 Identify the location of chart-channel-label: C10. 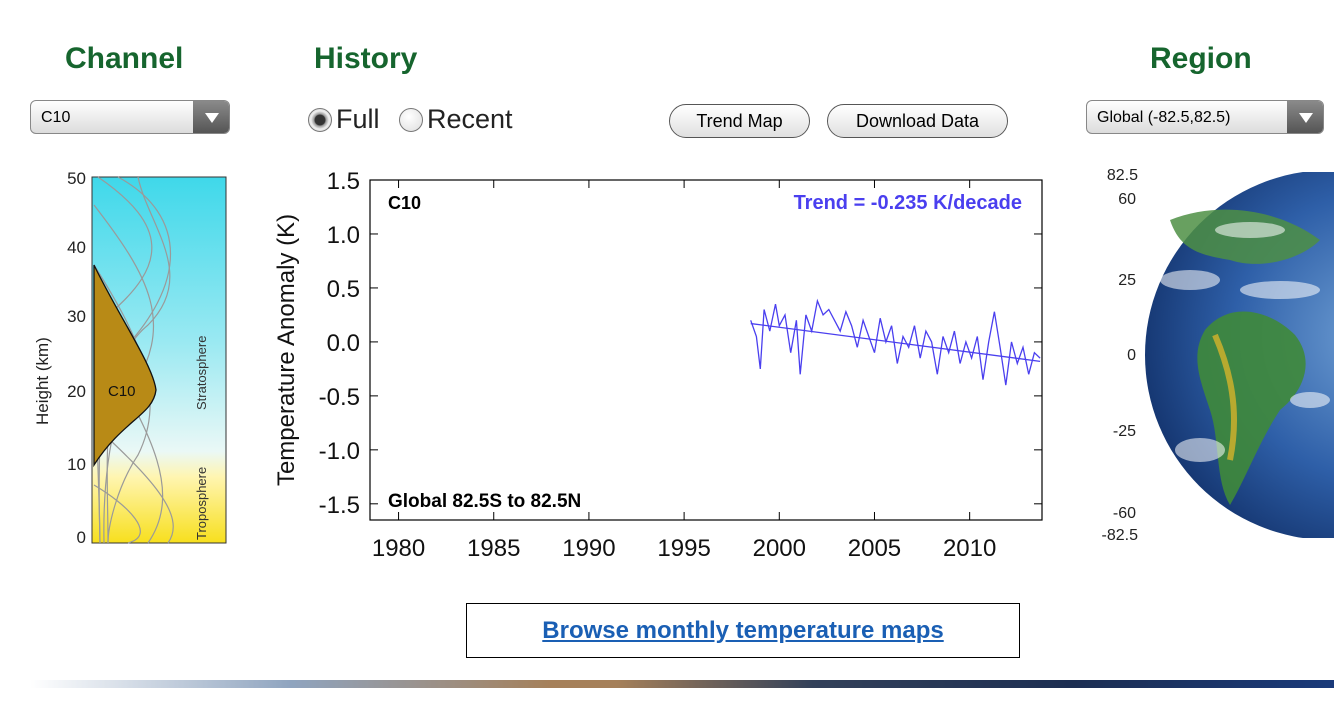
(404, 203).